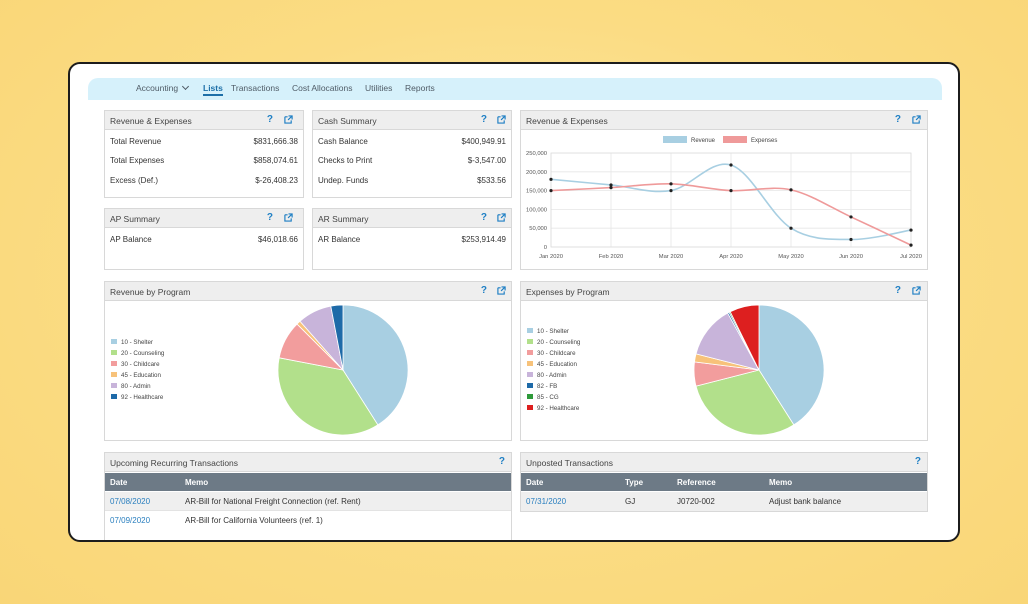 Image resolution: width=1028 pixels, height=604 pixels. I want to click on panel-title: Unposted Transactions, so click(569, 463).